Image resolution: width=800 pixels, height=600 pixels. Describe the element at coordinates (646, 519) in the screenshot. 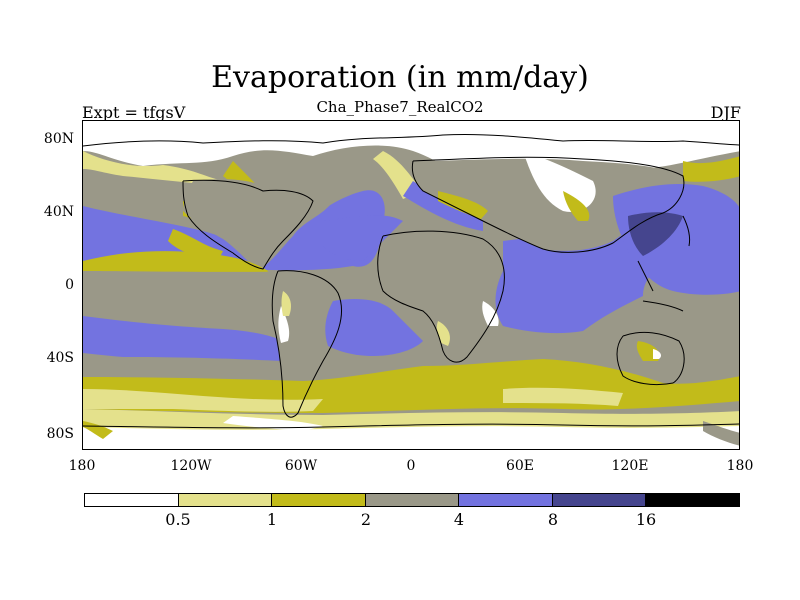

I see `colorbar-label: 16` at that location.